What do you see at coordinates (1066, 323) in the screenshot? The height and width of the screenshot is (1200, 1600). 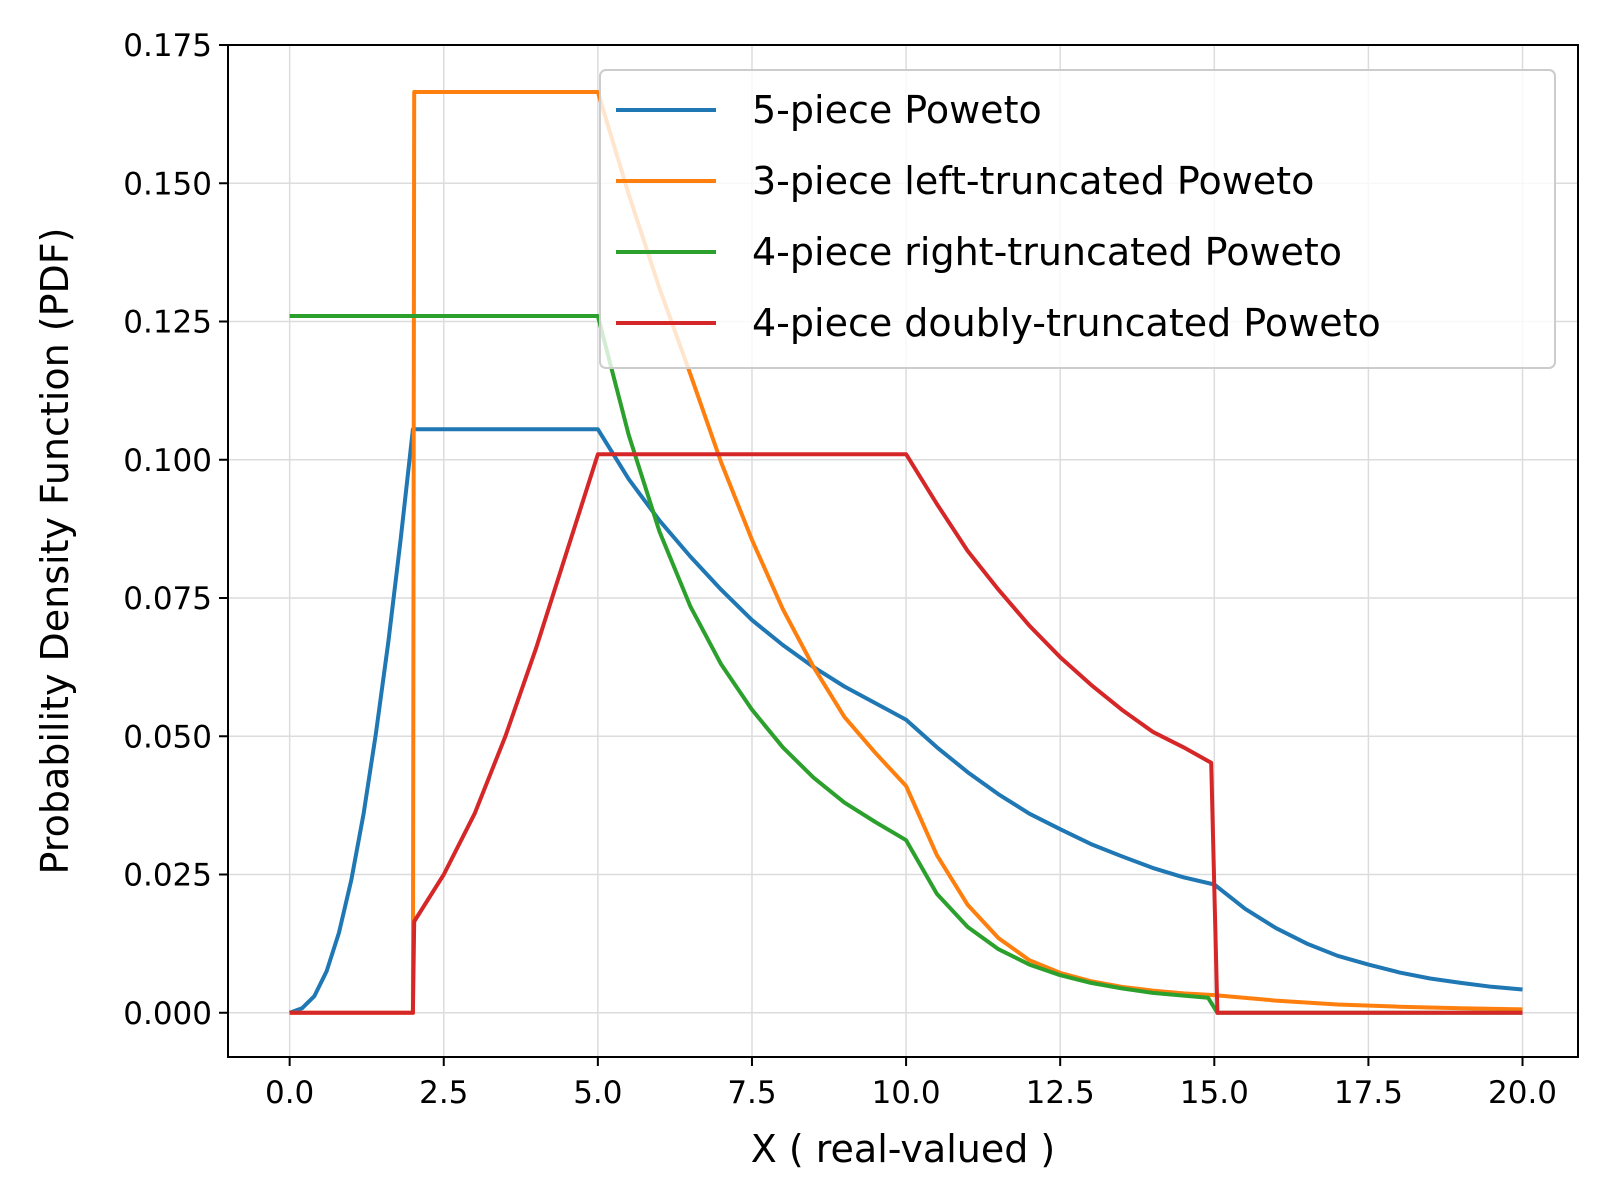 I see `legend-label-4: 4-piece doubly-truncated Poweto` at bounding box center [1066, 323].